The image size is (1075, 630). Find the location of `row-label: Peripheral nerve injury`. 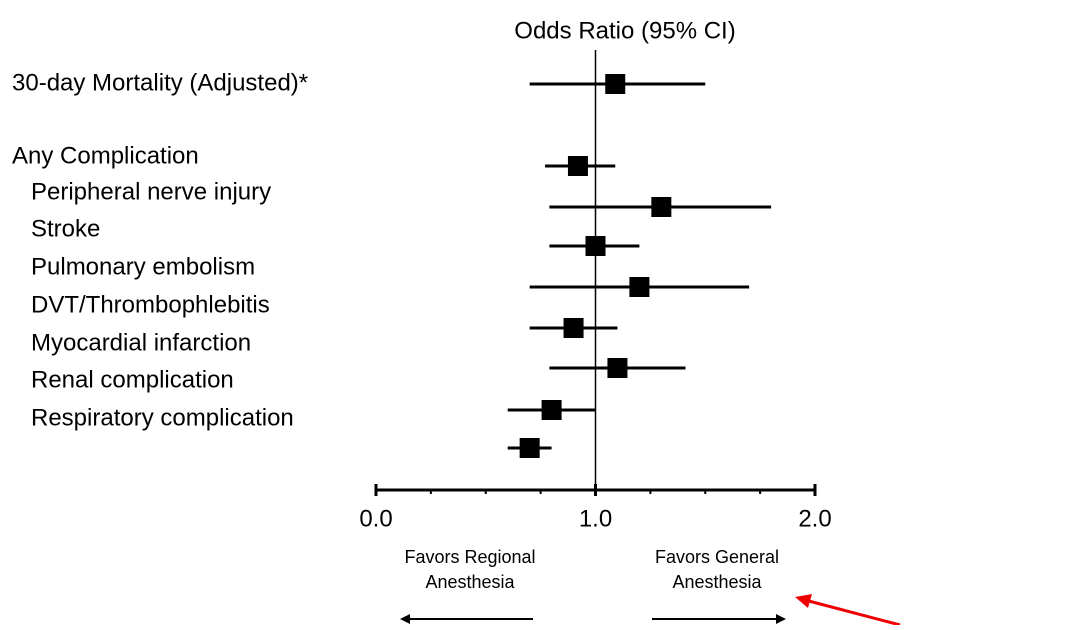

row-label: Peripheral nerve injury is located at coordinates (151, 191).